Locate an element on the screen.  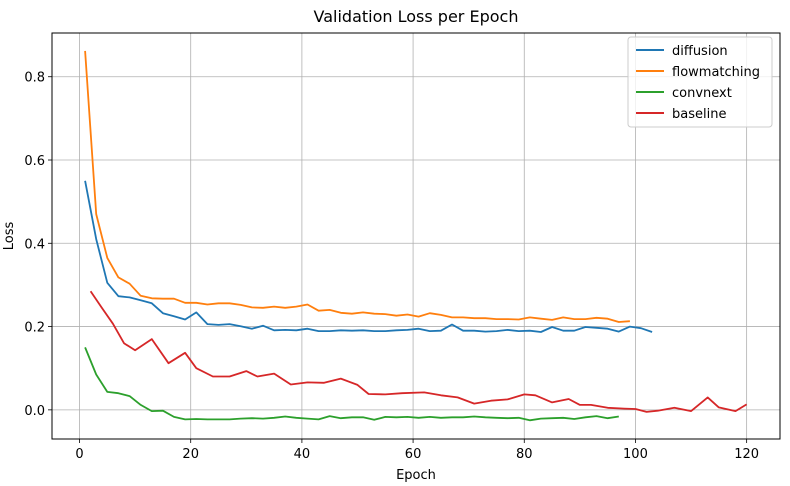
legend-box is located at coordinates (700, 82).